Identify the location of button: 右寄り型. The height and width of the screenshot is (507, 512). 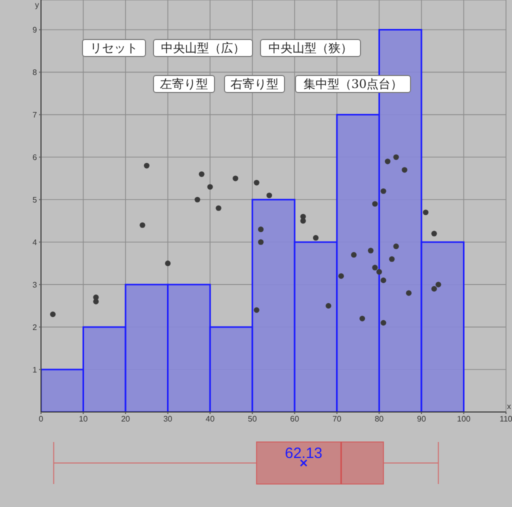
(254, 84).